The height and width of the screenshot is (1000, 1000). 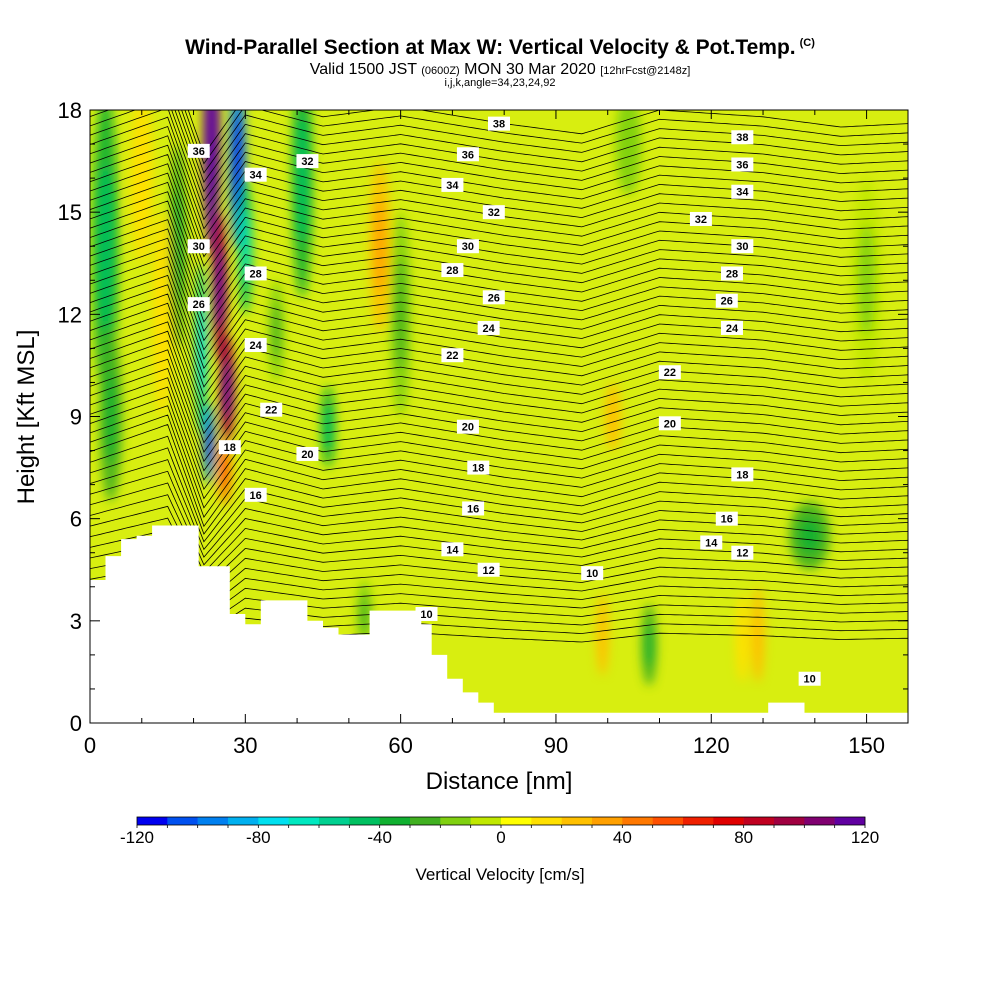 I want to click on x-tick-label: 60, so click(x=400, y=745).